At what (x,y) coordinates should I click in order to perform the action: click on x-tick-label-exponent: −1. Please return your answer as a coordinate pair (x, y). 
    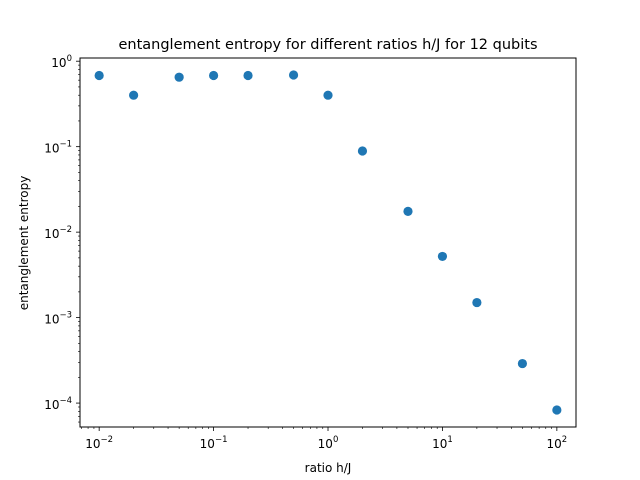
    Looking at the image, I should click on (221, 440).